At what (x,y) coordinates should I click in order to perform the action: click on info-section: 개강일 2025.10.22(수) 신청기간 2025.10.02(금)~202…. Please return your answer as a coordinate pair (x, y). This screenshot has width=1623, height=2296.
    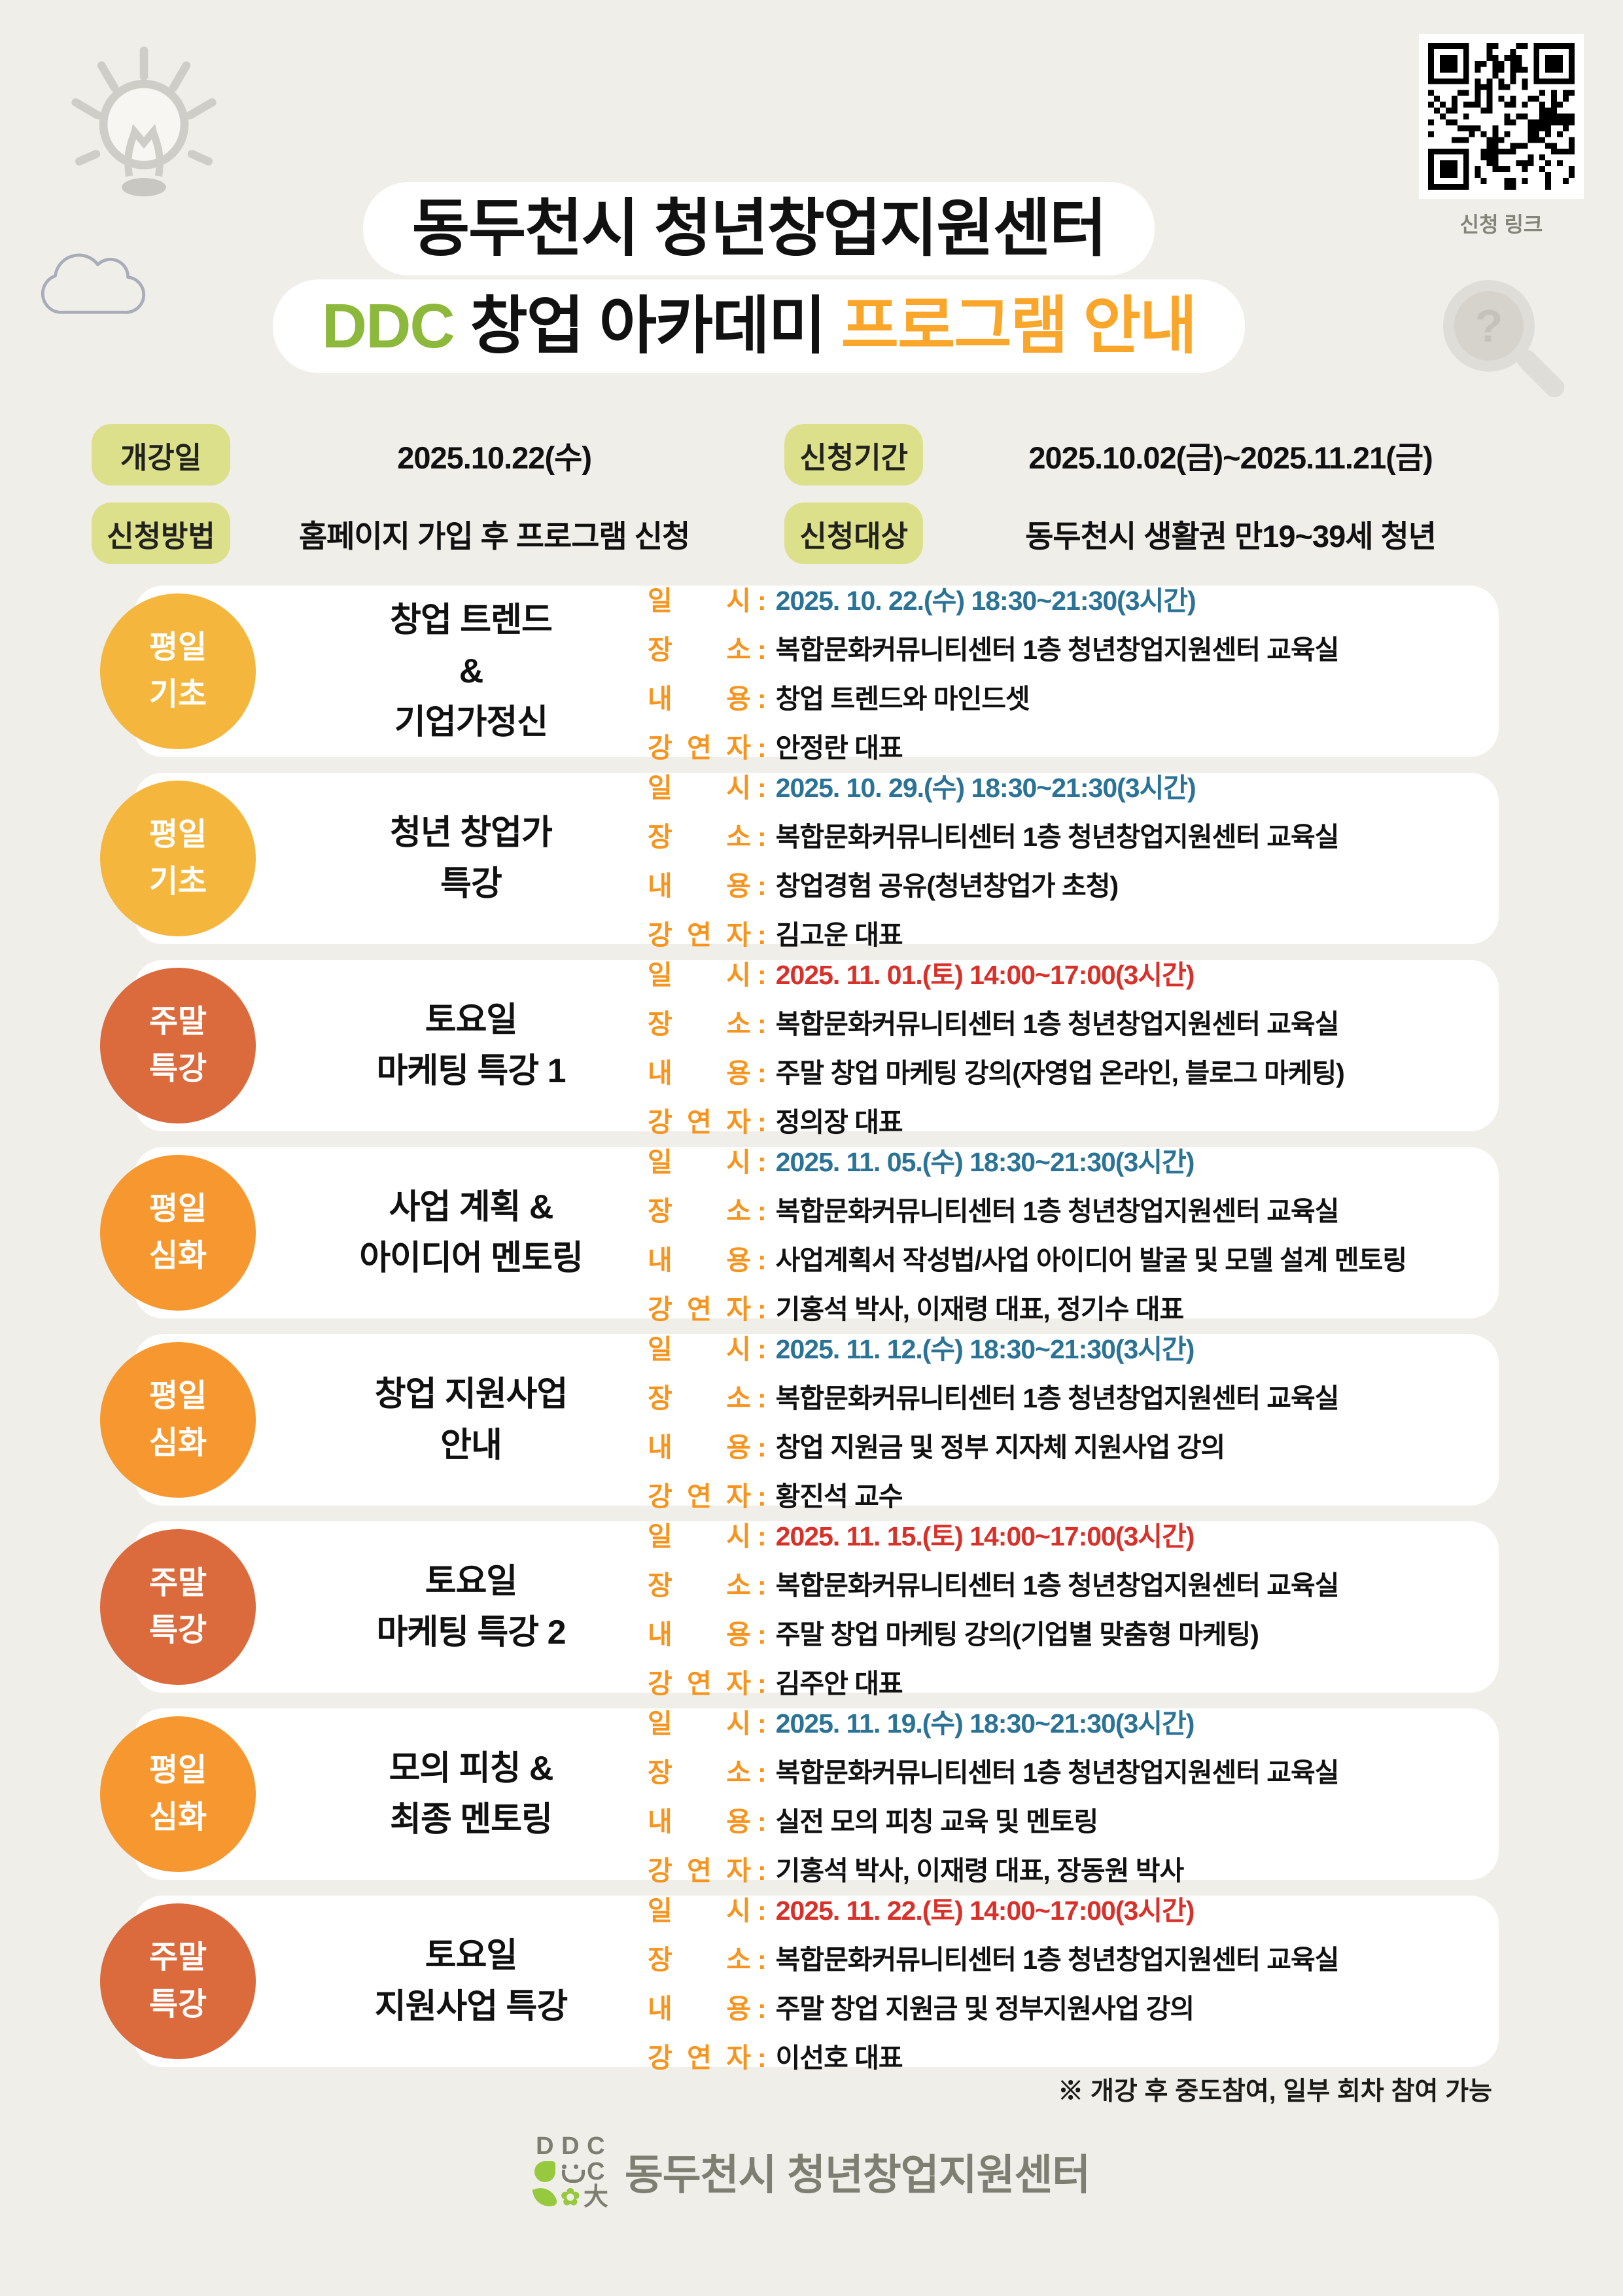
    Looking at the image, I should click on (815, 494).